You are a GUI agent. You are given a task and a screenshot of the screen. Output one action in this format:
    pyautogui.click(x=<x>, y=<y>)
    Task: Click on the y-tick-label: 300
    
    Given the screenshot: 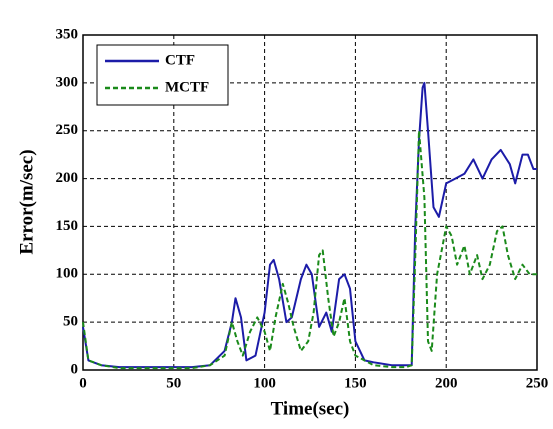 What is the action you would take?
    pyautogui.click(x=67, y=82)
    